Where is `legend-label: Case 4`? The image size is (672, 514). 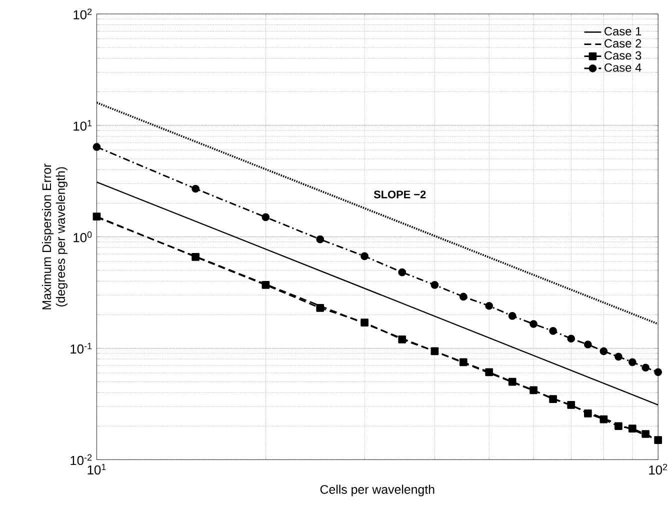
legend-label: Case 4 is located at coordinates (623, 68).